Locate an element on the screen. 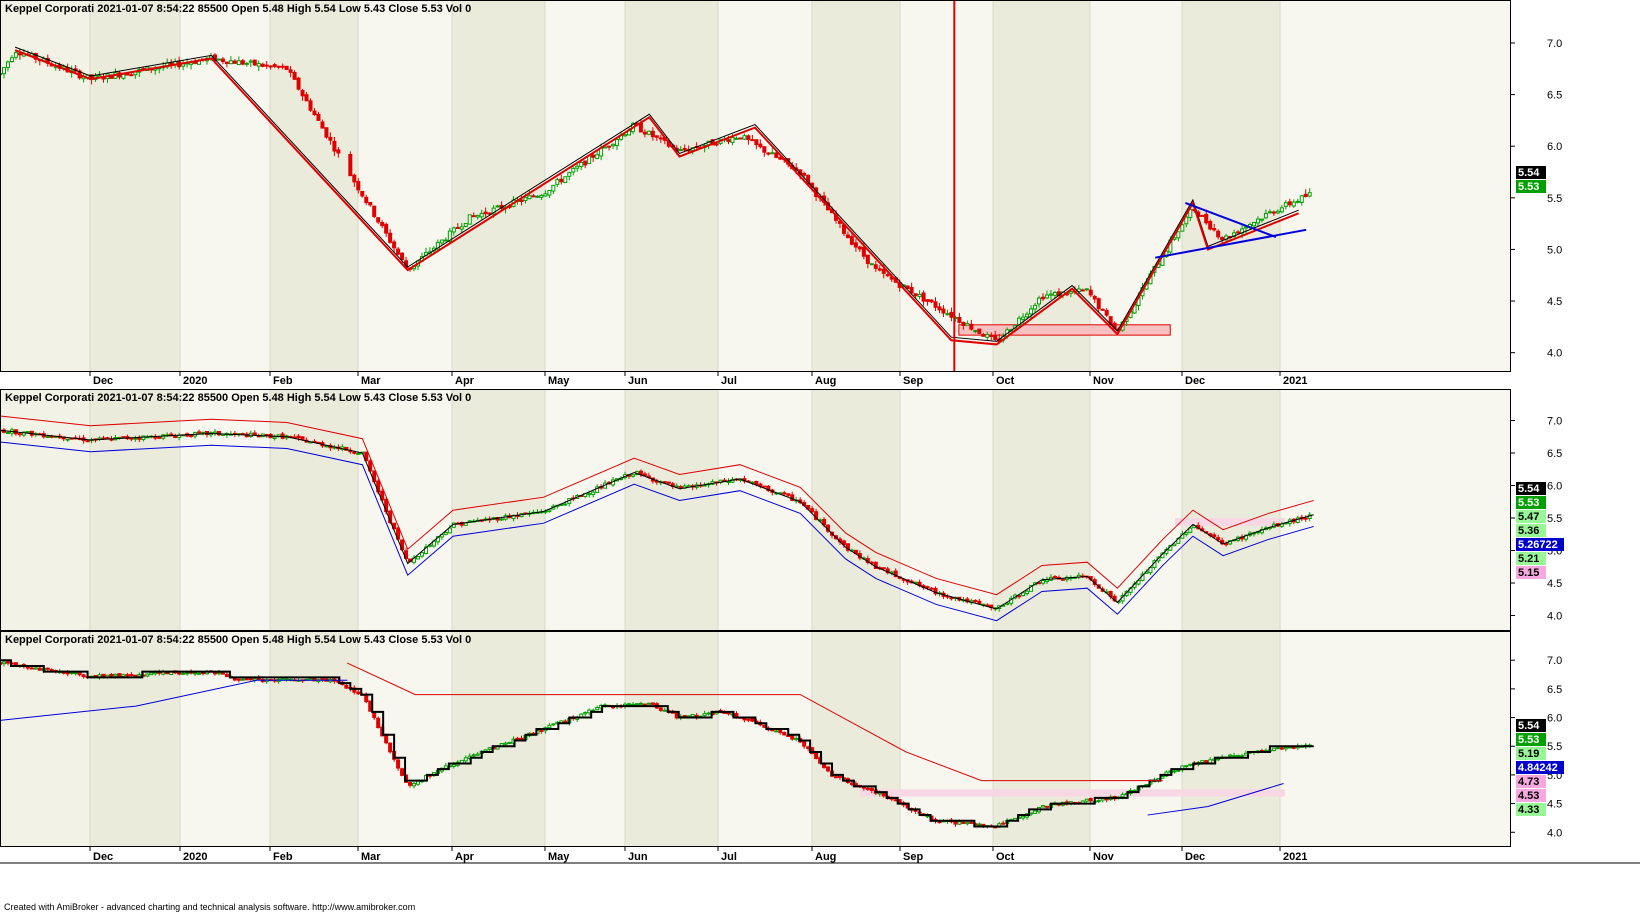  price-label-text: 5.26722 is located at coordinates (1538, 545).